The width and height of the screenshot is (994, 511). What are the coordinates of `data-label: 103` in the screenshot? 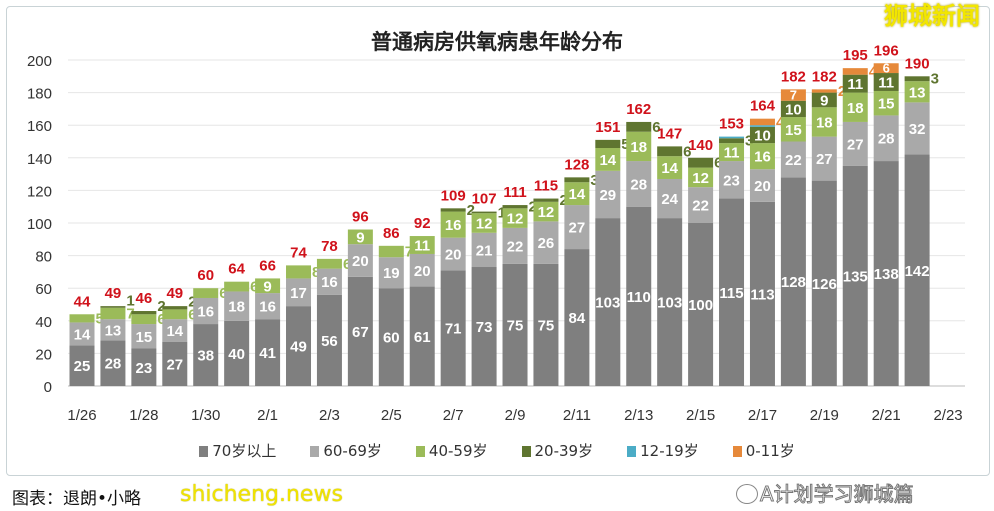 It's located at (669, 303).